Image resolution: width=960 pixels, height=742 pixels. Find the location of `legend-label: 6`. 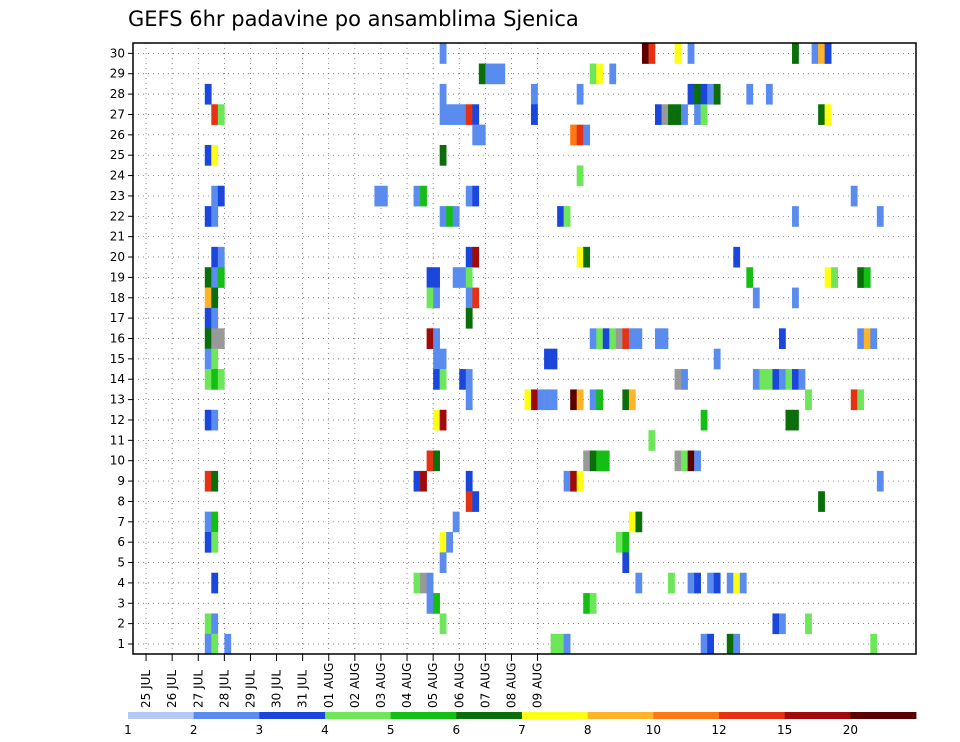

legend-label: 6 is located at coordinates (457, 730).